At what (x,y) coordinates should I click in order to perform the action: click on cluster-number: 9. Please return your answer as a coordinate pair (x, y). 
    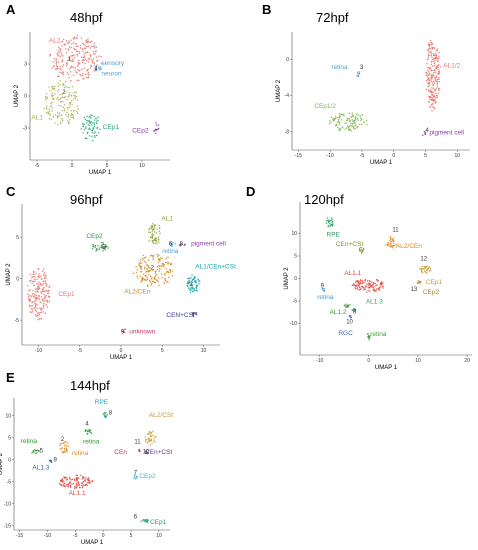
    Looking at the image, I should click on (123, 332).